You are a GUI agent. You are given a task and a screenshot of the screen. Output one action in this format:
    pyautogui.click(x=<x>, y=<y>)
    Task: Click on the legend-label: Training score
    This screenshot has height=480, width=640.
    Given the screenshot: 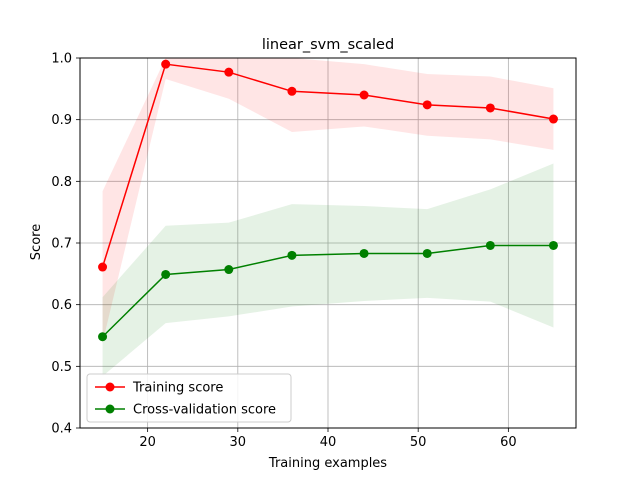 What is the action you would take?
    pyautogui.click(x=177, y=388)
    